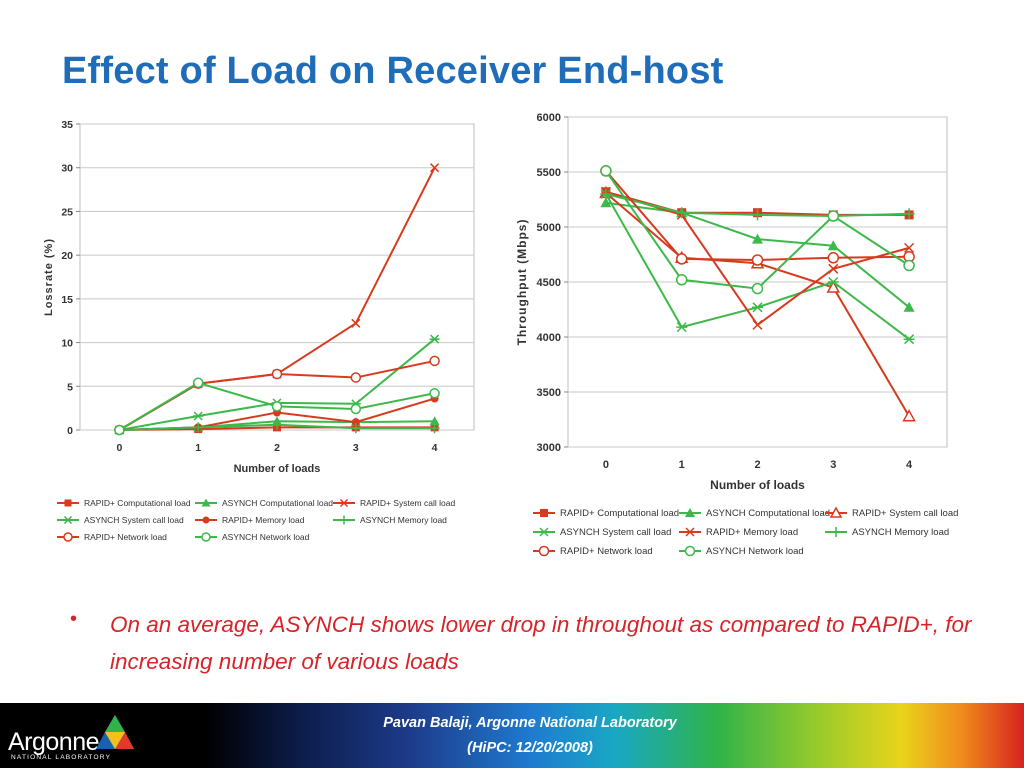 The image size is (1024, 768). Describe the element at coordinates (67, 125) in the screenshot. I see `y-tick-label: 35` at that location.